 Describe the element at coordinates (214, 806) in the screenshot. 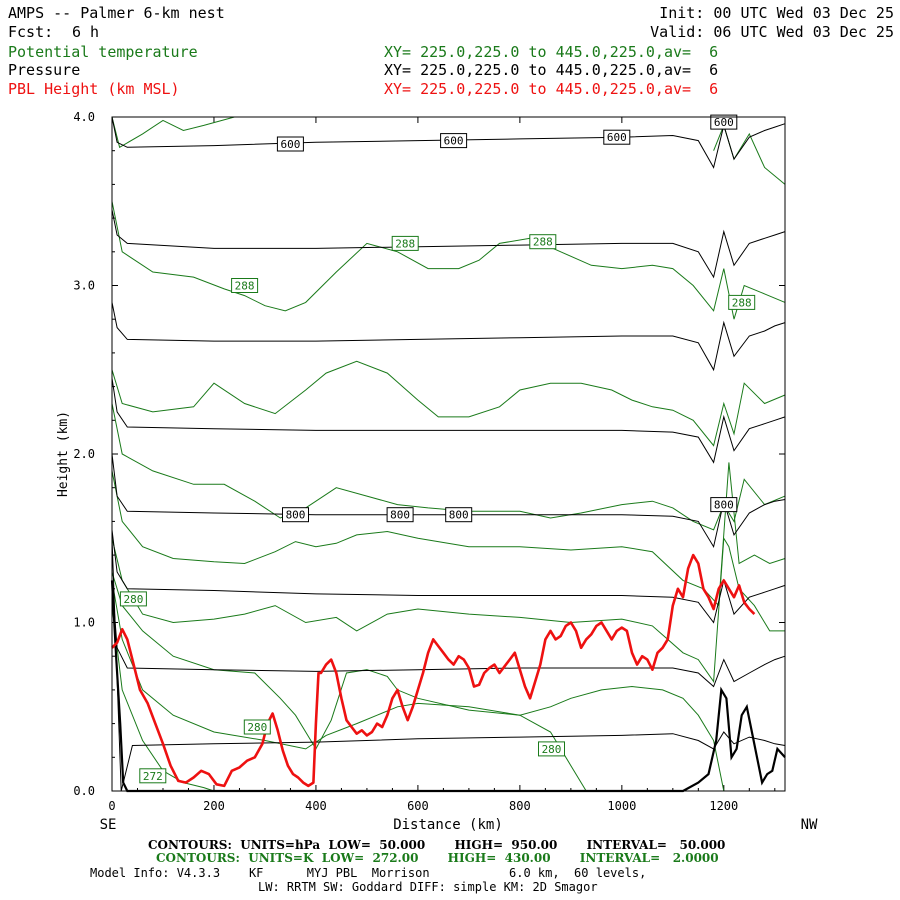

I see `x-tick-label: 200` at that location.